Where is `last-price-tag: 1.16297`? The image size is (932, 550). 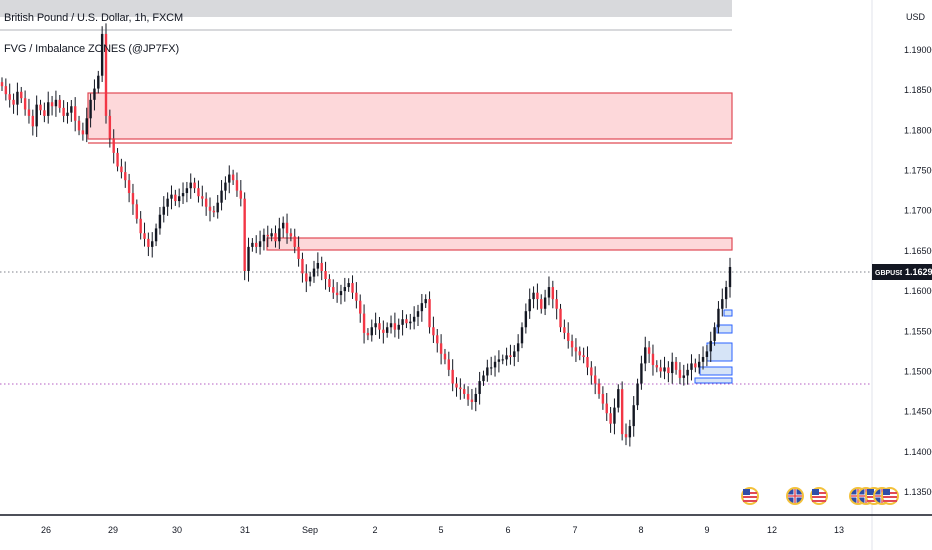
last-price-tag: 1.16297 is located at coordinates (917, 272).